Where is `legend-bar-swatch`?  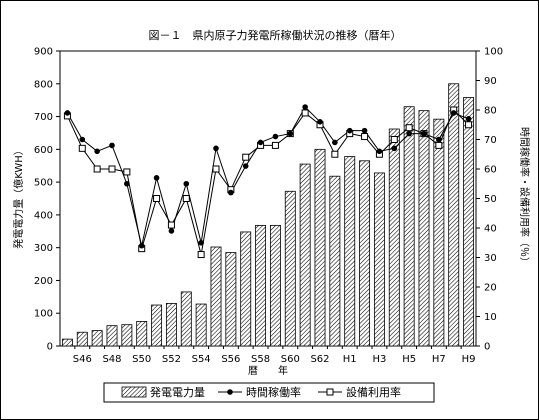
legend-bar-swatch is located at coordinates (134, 392).